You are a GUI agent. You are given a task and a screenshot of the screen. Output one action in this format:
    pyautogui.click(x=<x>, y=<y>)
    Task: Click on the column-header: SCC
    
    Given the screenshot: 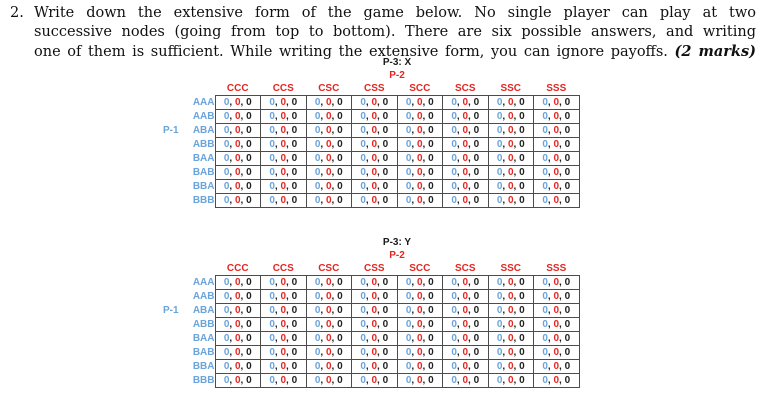 What is the action you would take?
    pyautogui.click(x=420, y=88)
    